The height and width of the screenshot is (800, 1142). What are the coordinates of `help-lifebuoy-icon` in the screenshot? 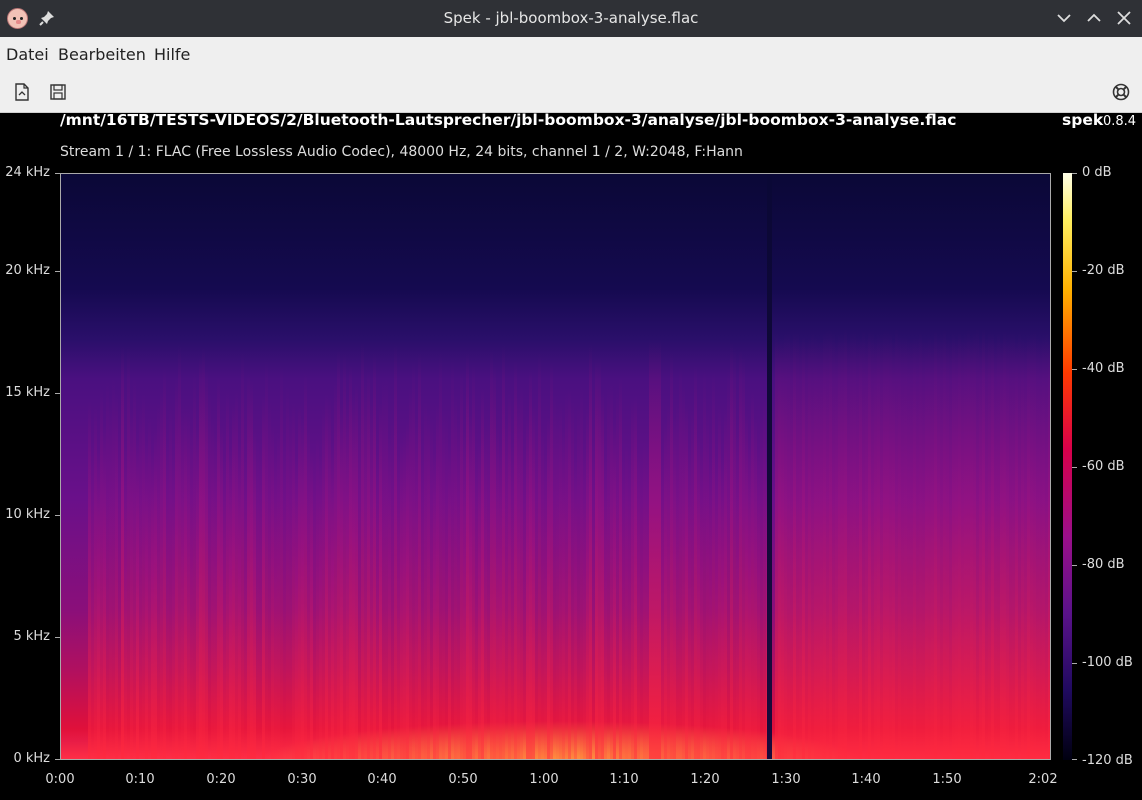 It's located at (1121, 92).